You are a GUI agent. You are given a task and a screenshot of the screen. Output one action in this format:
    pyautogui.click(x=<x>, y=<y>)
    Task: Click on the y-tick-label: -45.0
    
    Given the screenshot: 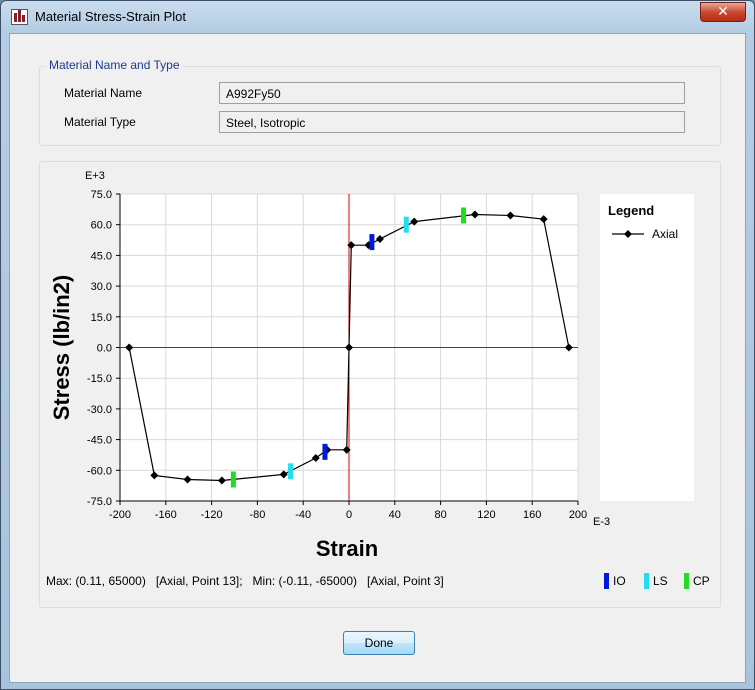 What is the action you would take?
    pyautogui.click(x=99, y=441)
    